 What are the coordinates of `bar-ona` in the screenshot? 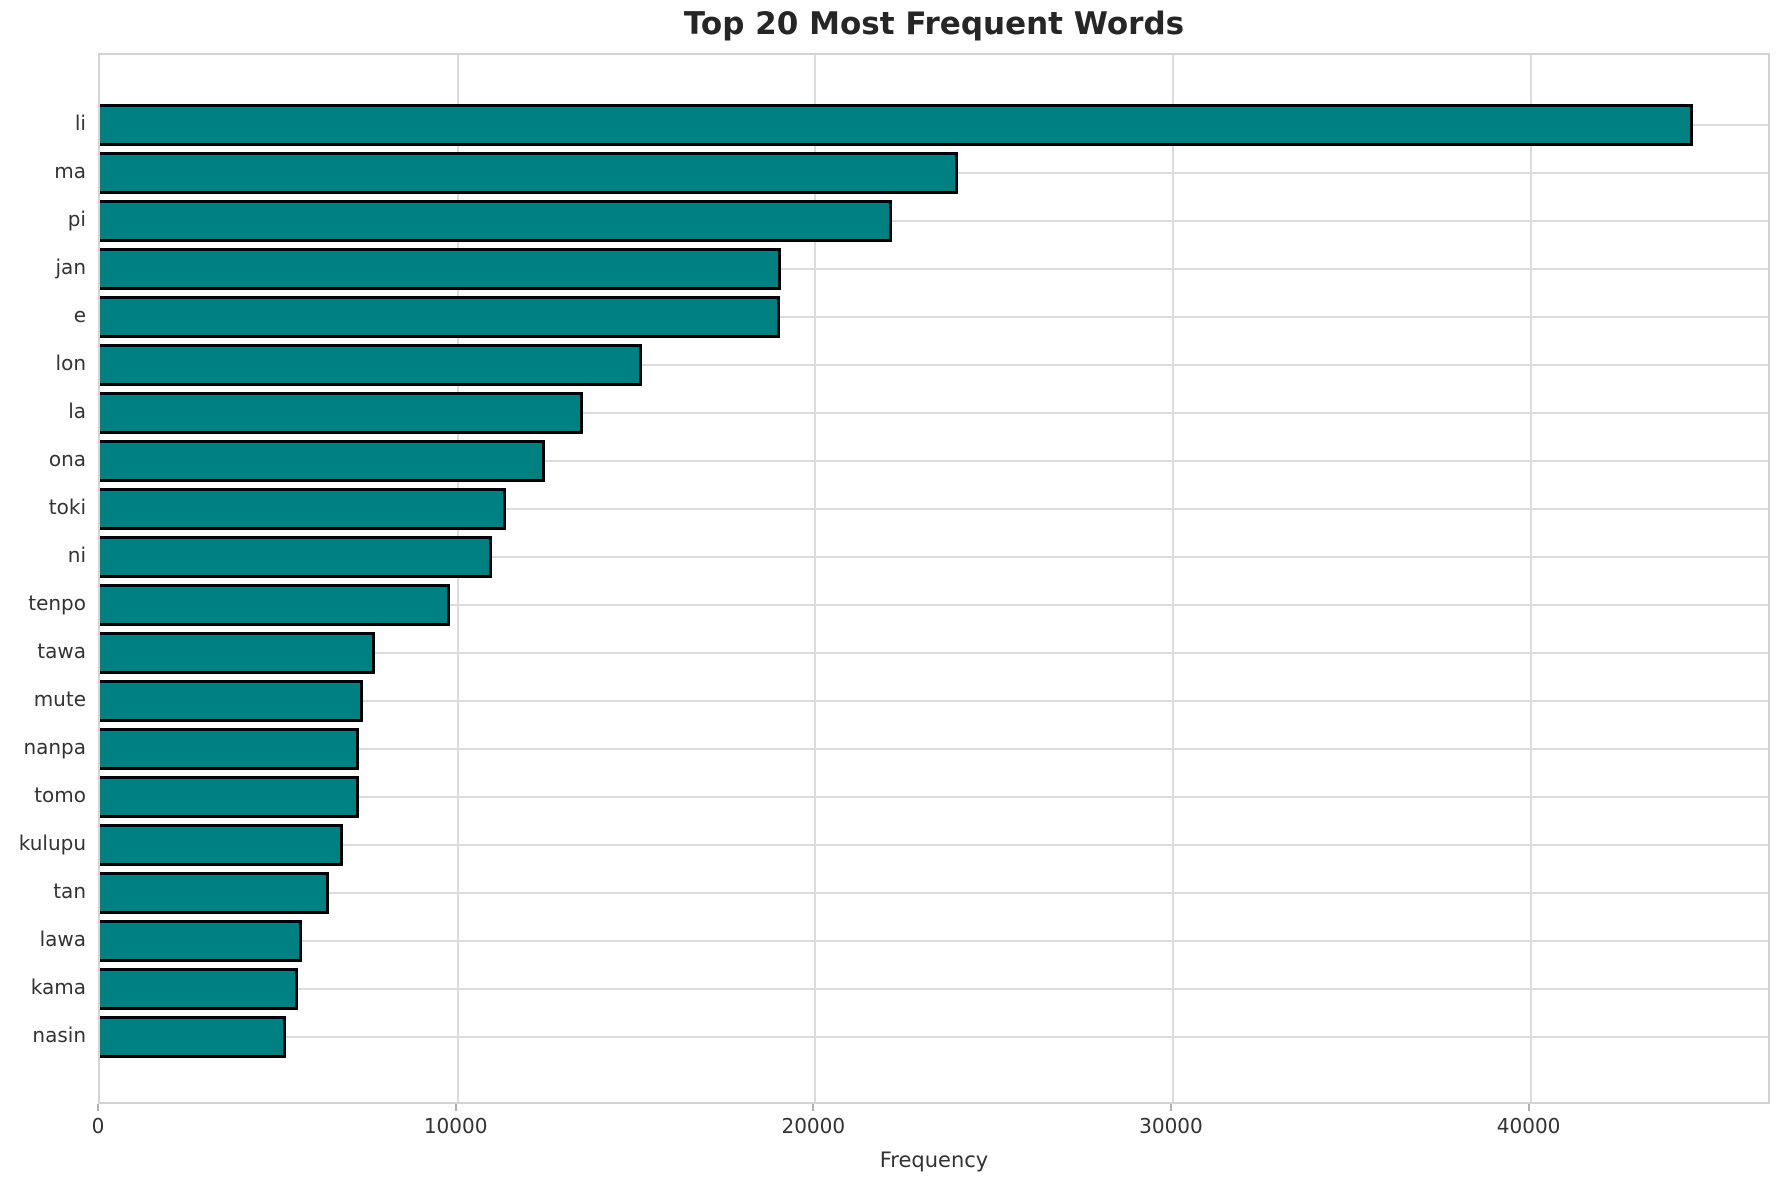 It's located at (323, 461).